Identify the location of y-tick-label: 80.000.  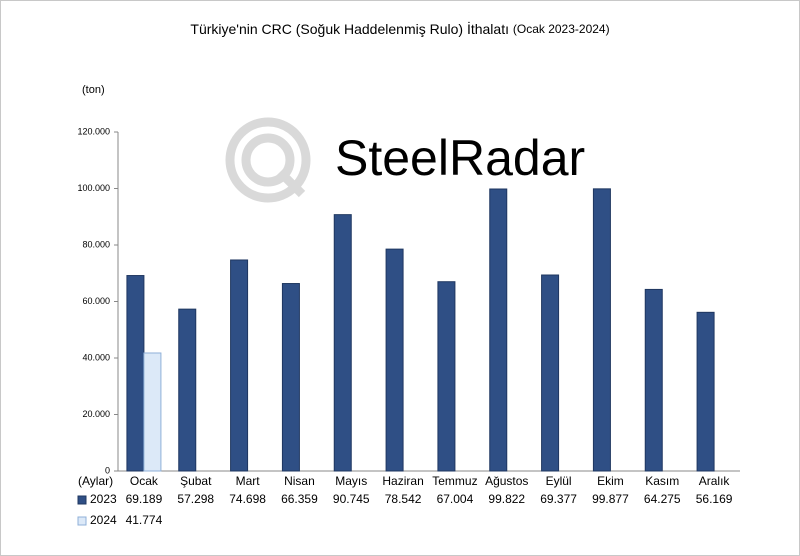
(96, 244).